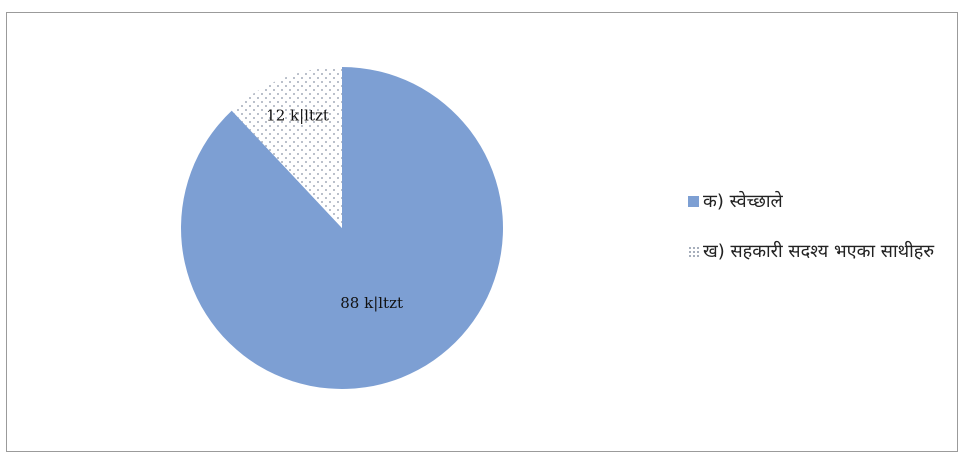 The height and width of the screenshot is (452, 967). What do you see at coordinates (297, 116) in the screenshot?
I see `data-label-1: 12 k|ltzt` at bounding box center [297, 116].